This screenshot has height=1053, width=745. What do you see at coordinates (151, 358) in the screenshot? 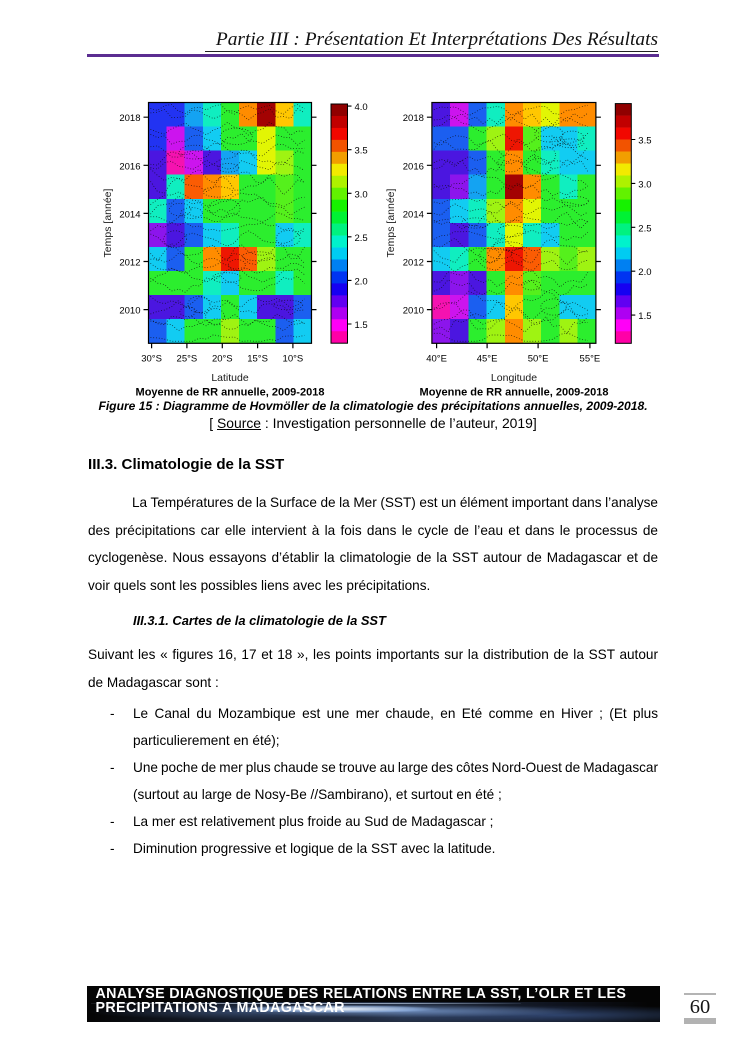
I see `svg-text: 30°S` at bounding box center [151, 358].